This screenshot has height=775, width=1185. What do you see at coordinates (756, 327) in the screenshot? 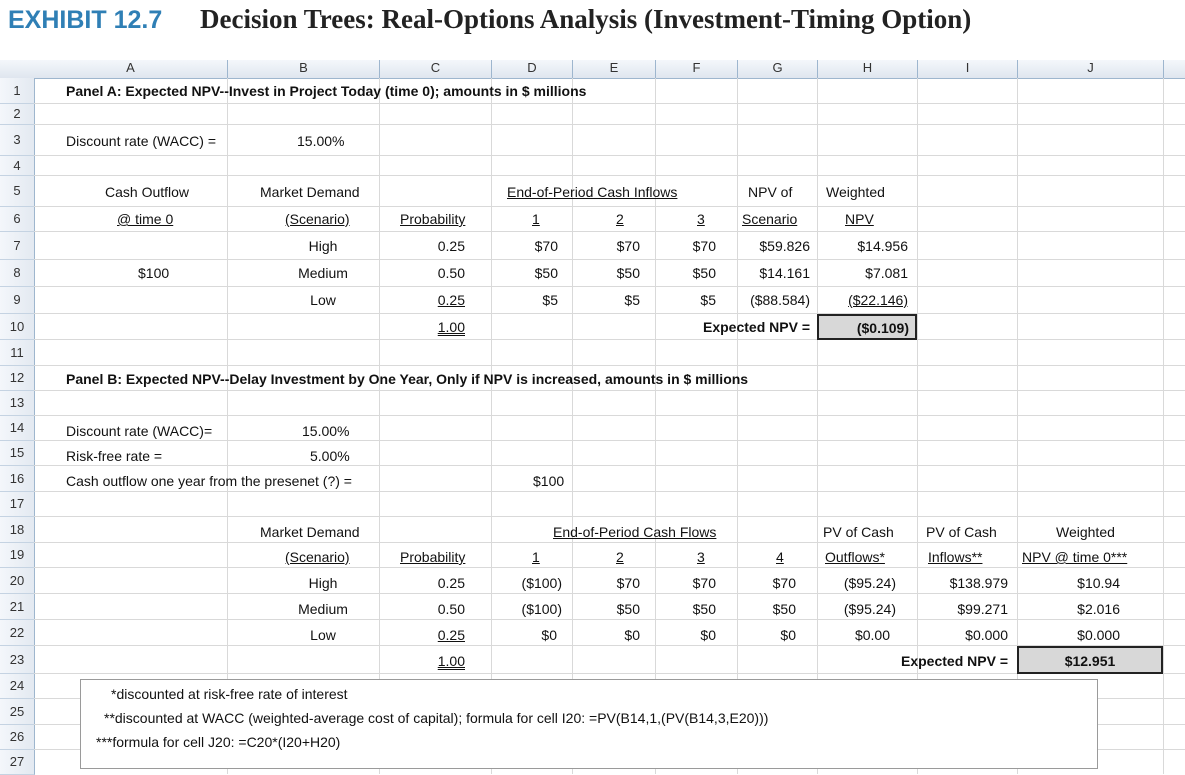
I see `panel-a-expected-label: Expected NPV =` at bounding box center [756, 327].